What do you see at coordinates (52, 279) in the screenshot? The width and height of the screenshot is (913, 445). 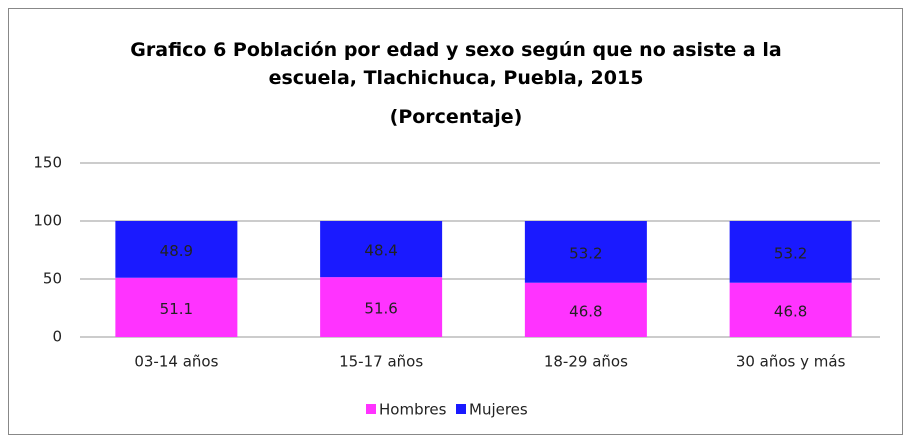 I see `y-tick-label: 50` at bounding box center [52, 279].